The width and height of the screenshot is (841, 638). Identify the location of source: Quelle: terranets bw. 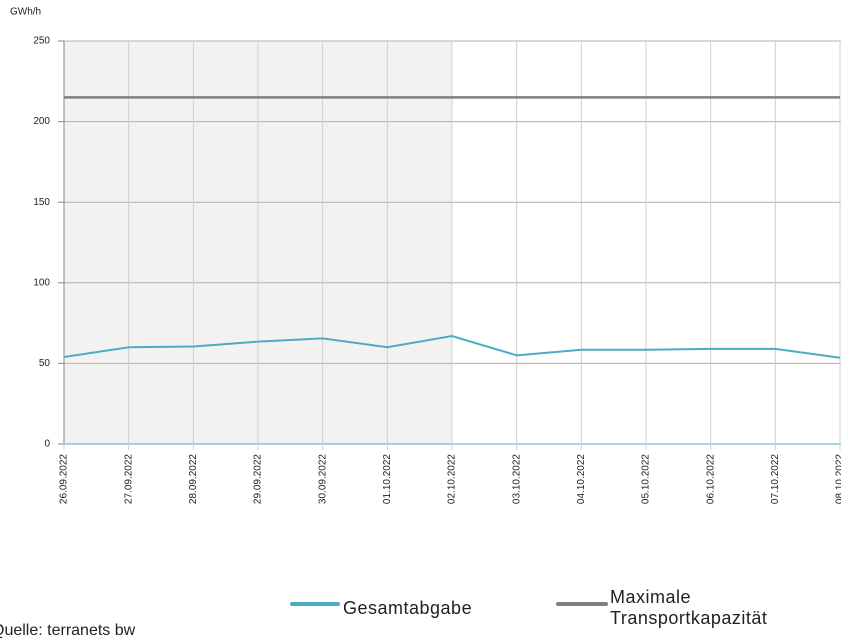
(68, 630).